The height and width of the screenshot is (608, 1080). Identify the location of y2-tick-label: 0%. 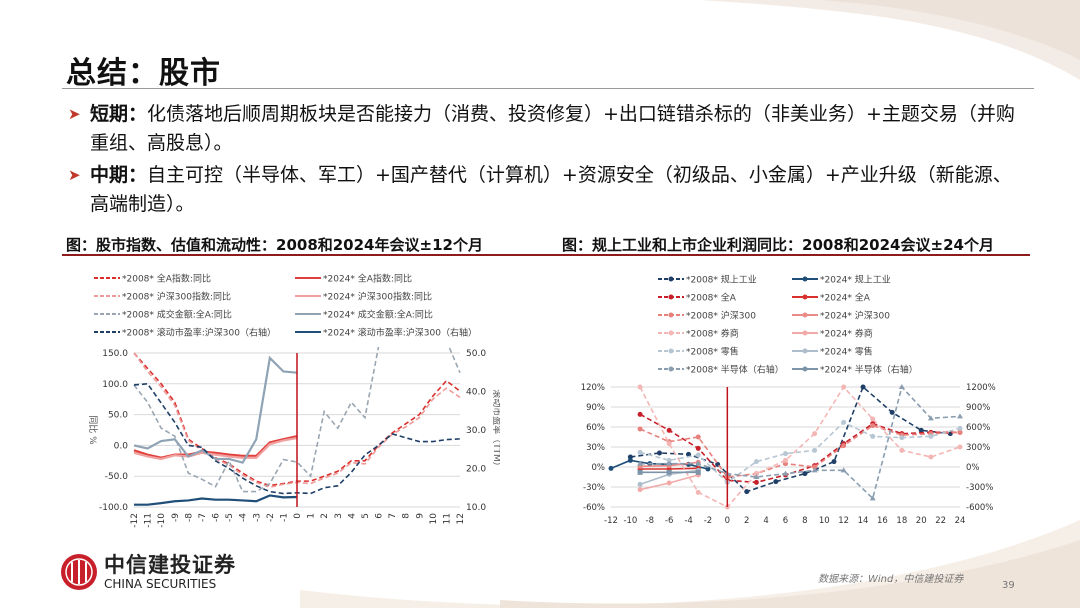
(973, 468).